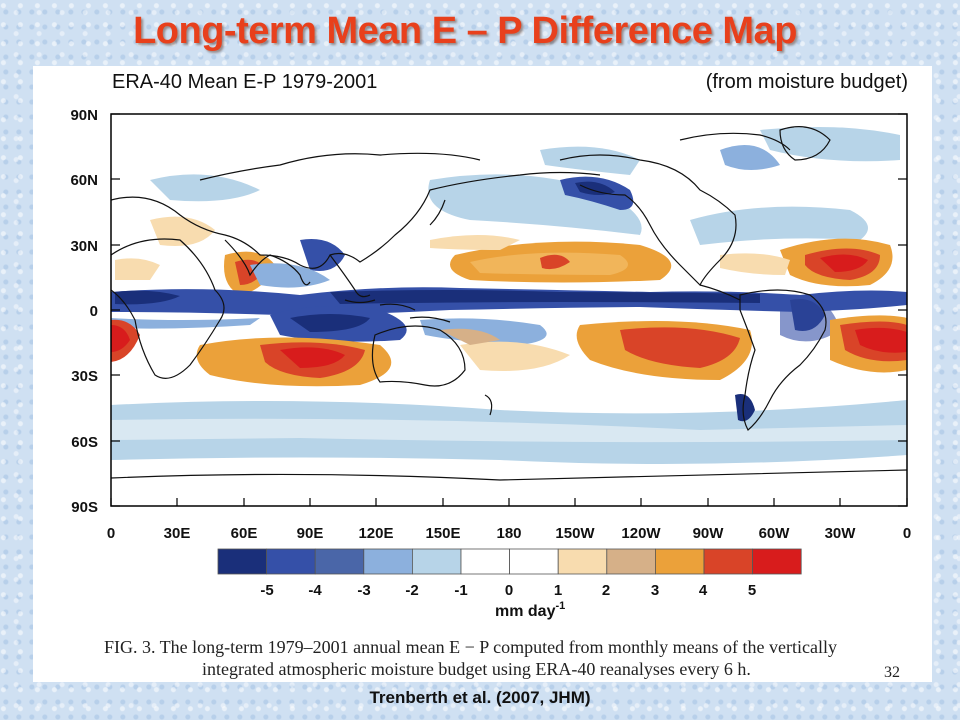 The width and height of the screenshot is (960, 720). I want to click on colorbar, so click(509, 561).